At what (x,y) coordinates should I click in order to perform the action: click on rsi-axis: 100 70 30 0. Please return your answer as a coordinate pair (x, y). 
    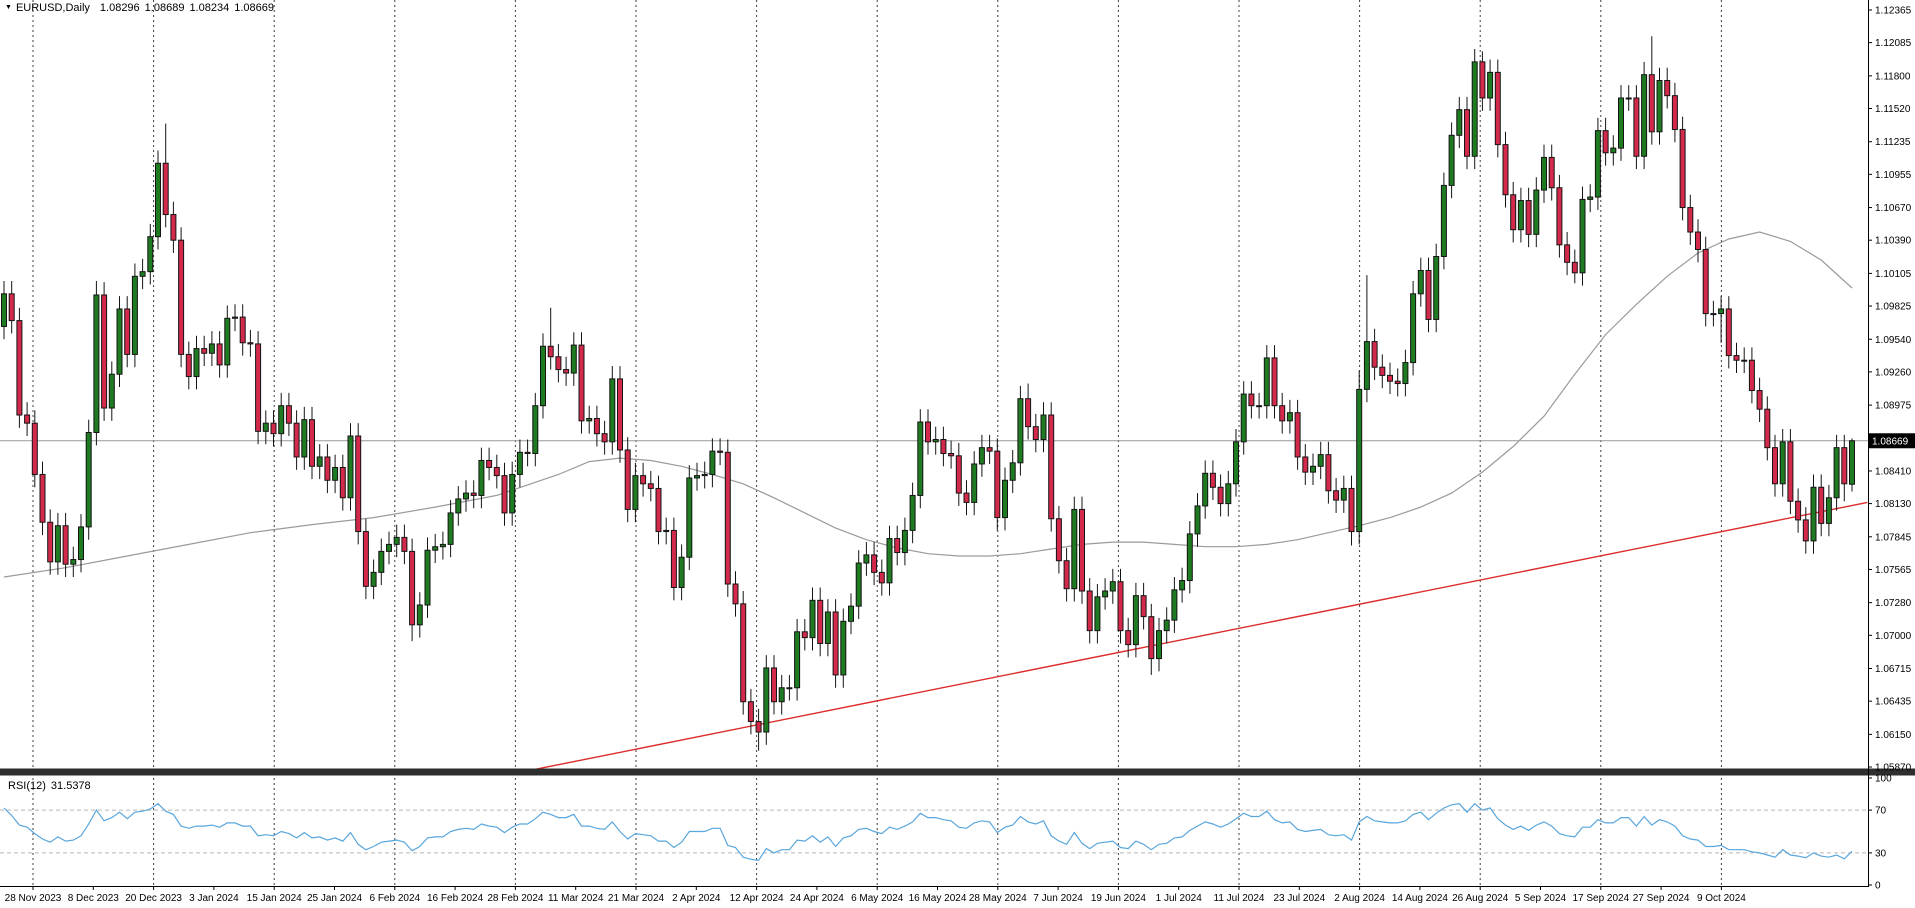
    Looking at the image, I should click on (1880, 833).